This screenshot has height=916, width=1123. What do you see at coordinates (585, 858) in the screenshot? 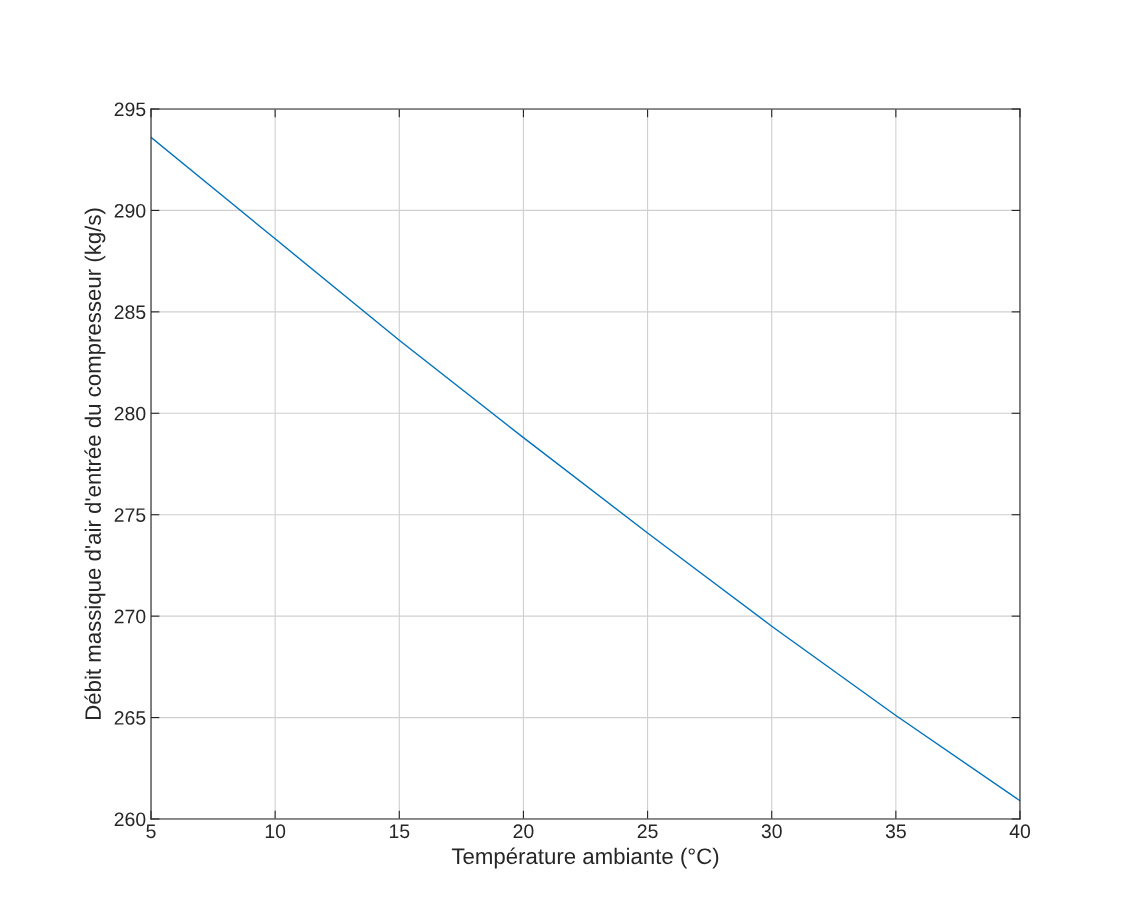
I see `x-axis-title: Température ambiante (°C)` at bounding box center [585, 858].